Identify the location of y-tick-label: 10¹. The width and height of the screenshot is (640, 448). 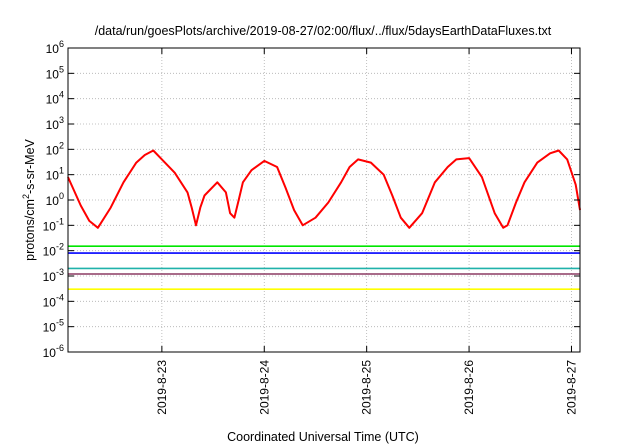
(55, 174).